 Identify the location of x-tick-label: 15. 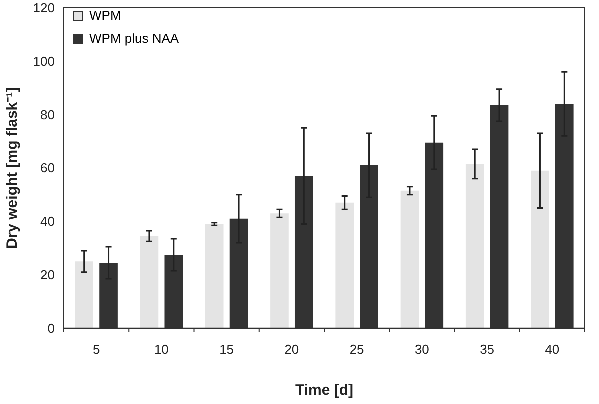
(227, 349).